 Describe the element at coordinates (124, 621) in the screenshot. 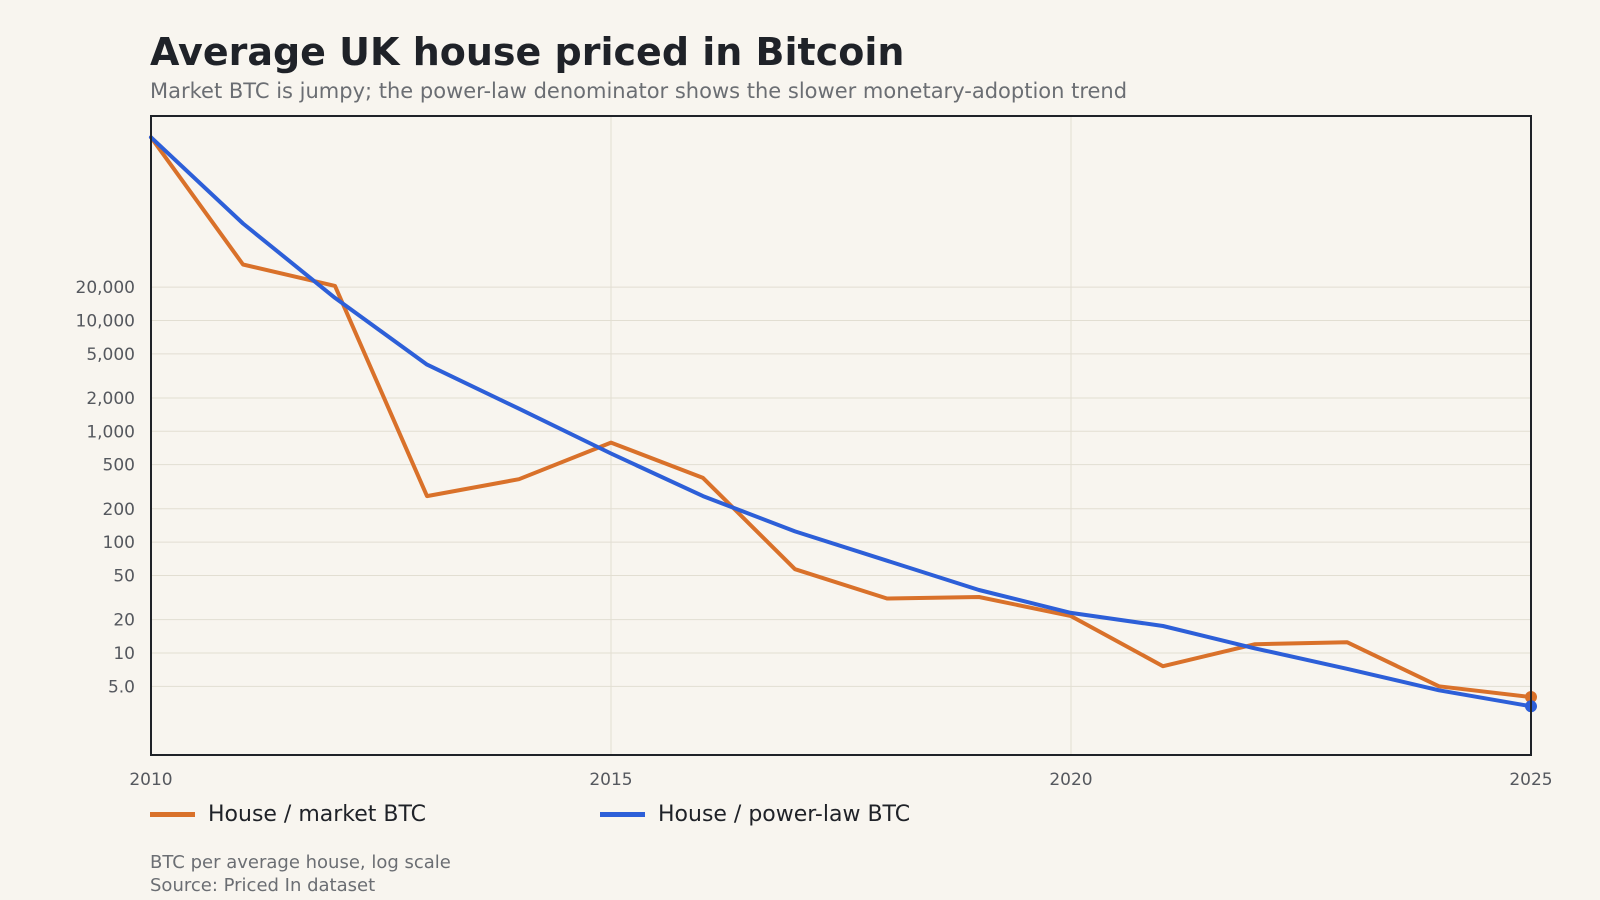

I see `y-tick-label: 20` at that location.